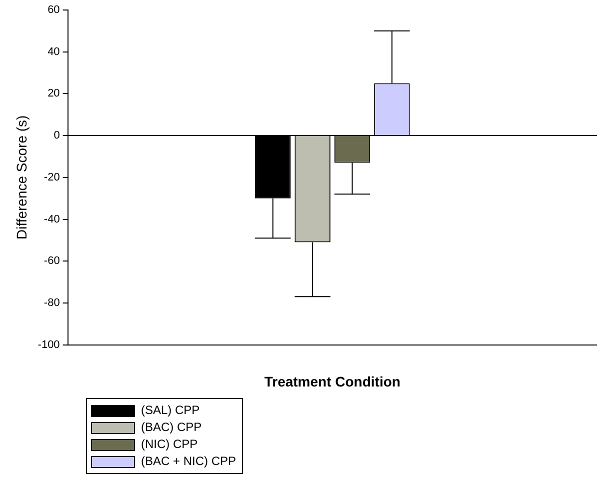  I want to click on y-axis-title: Difference Score (s), so click(21, 177).